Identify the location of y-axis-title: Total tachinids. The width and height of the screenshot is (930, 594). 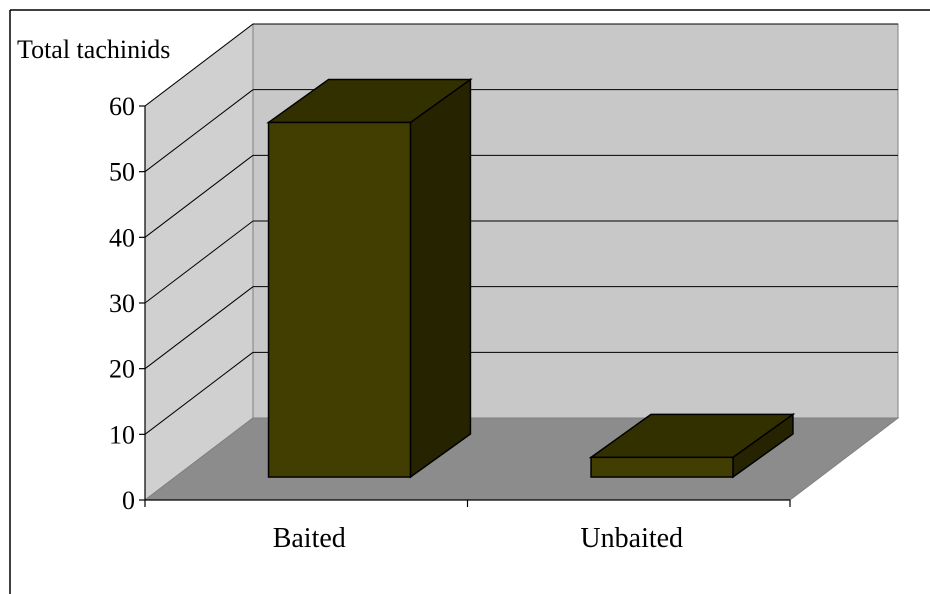
(93, 49).